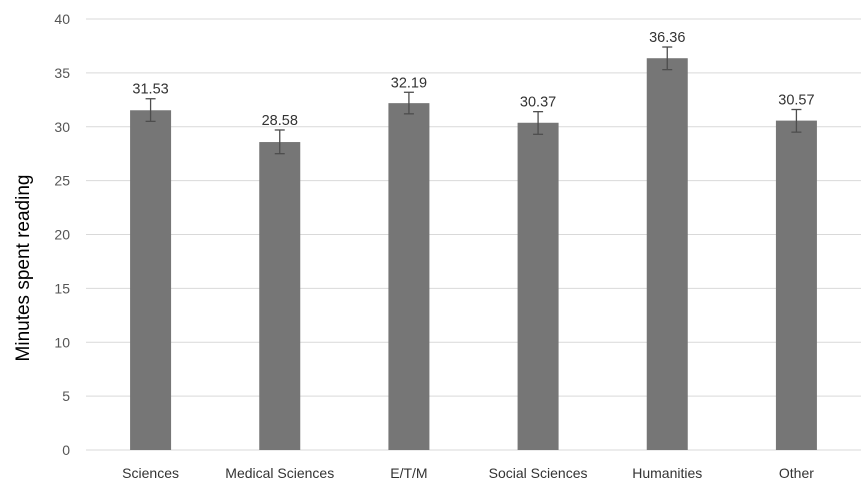 The width and height of the screenshot is (861, 481). What do you see at coordinates (667, 473) in the screenshot?
I see `x-category-label: Humanities` at bounding box center [667, 473].